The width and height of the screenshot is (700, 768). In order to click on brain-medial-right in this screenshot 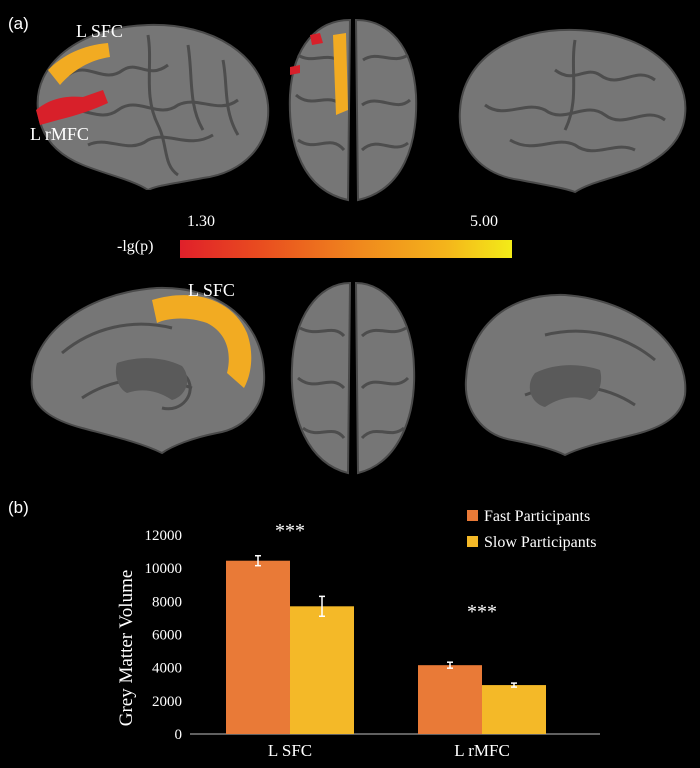, I will do `click(575, 375)`.